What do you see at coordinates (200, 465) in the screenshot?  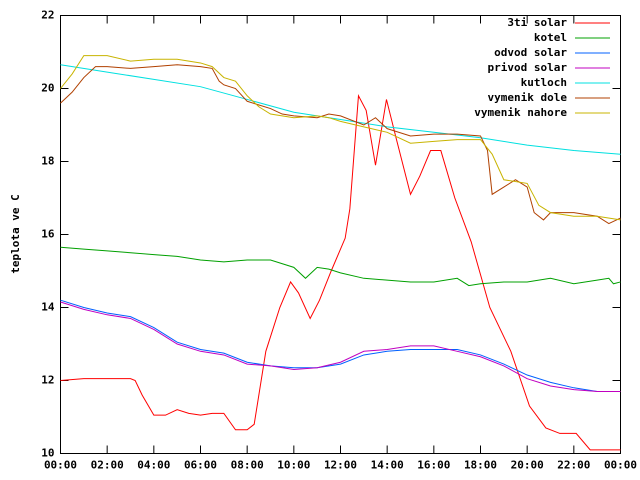 I see `x-tick-label: 06:00` at bounding box center [200, 465].